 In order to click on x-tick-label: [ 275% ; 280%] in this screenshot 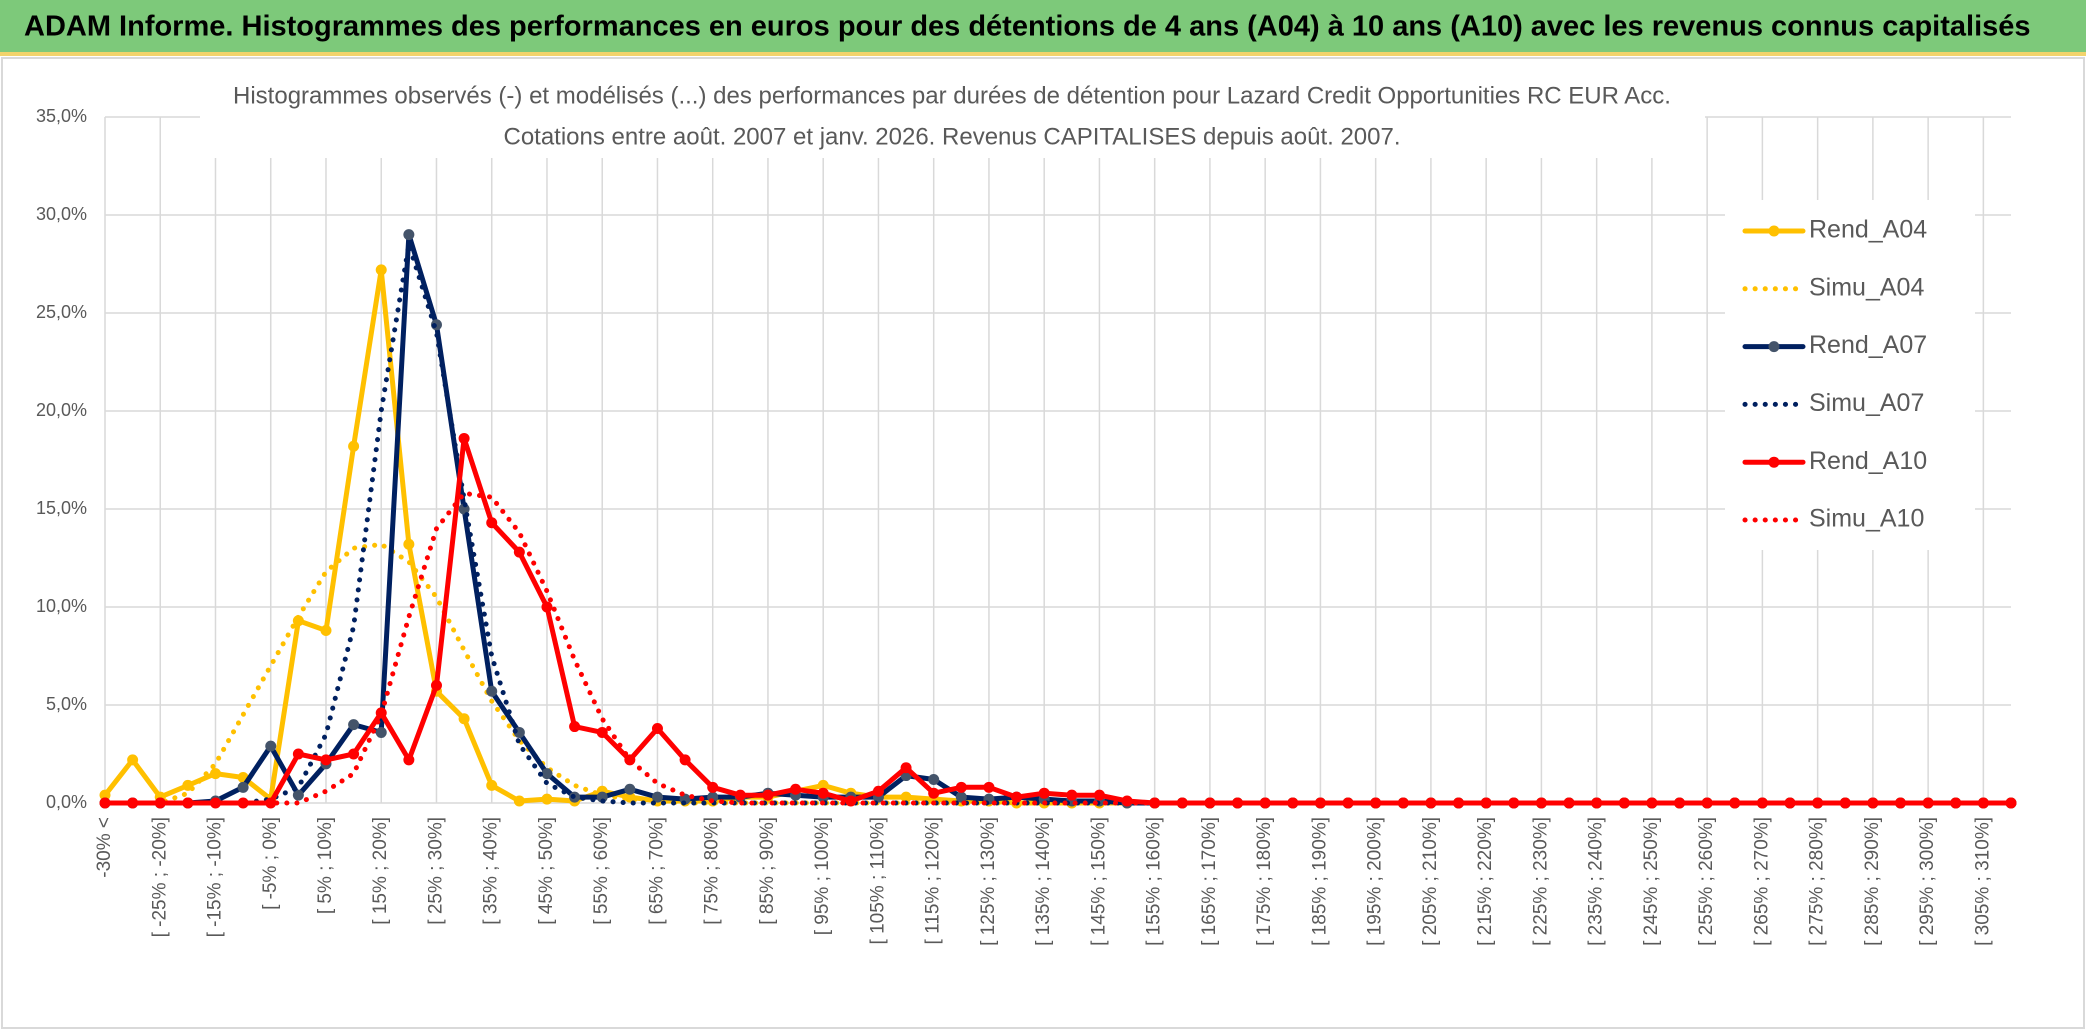, I will do `click(1817, 881)`.